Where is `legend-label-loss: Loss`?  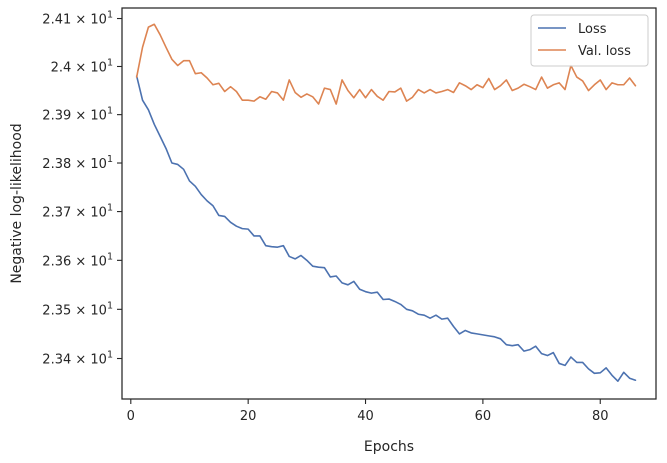 legend-label-loss: Loss is located at coordinates (592, 29).